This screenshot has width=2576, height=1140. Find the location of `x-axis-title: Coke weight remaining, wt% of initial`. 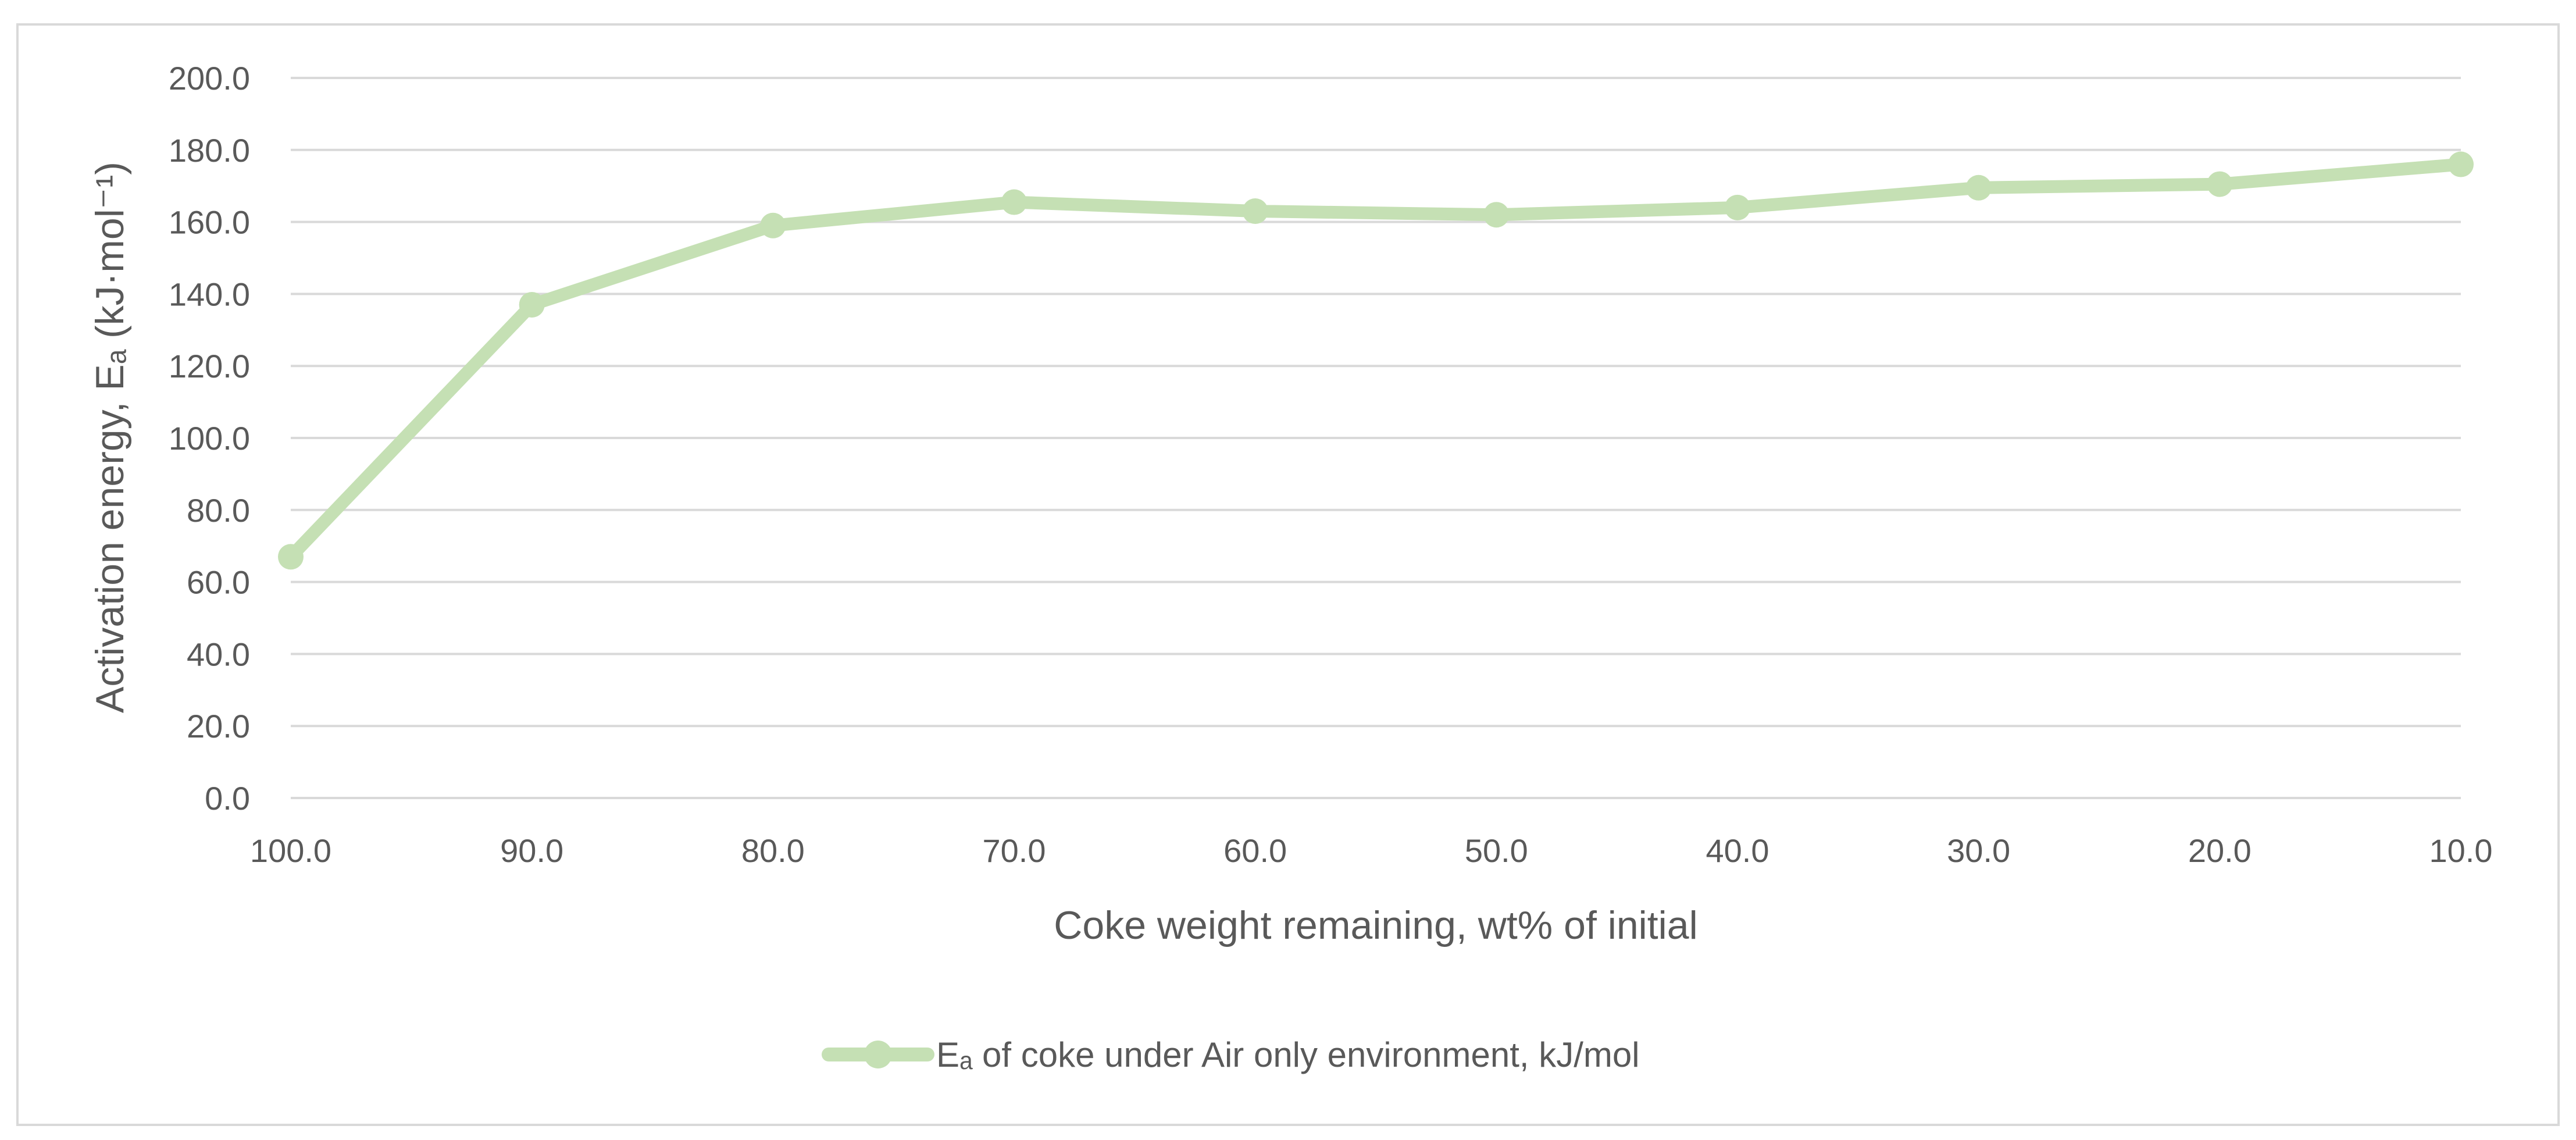

x-axis-title: Coke weight remaining, wt% of initial is located at coordinates (1376, 925).